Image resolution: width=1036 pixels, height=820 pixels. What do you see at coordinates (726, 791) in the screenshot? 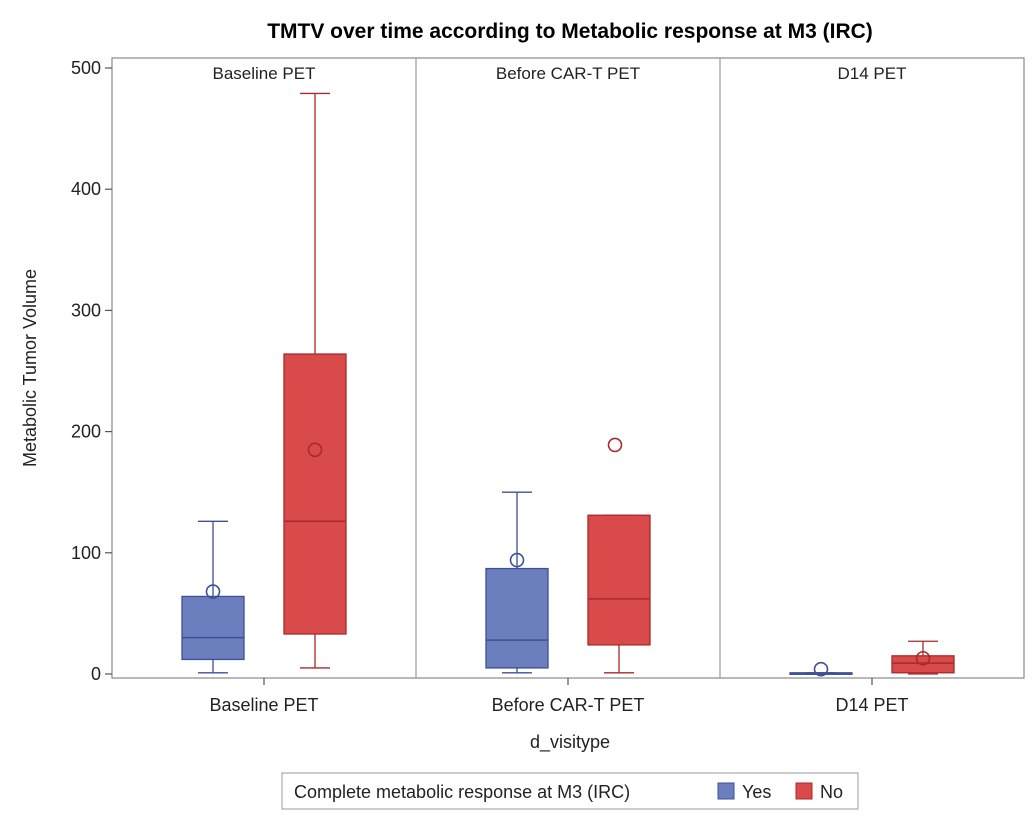
I see `legend-swatch-yes` at bounding box center [726, 791].